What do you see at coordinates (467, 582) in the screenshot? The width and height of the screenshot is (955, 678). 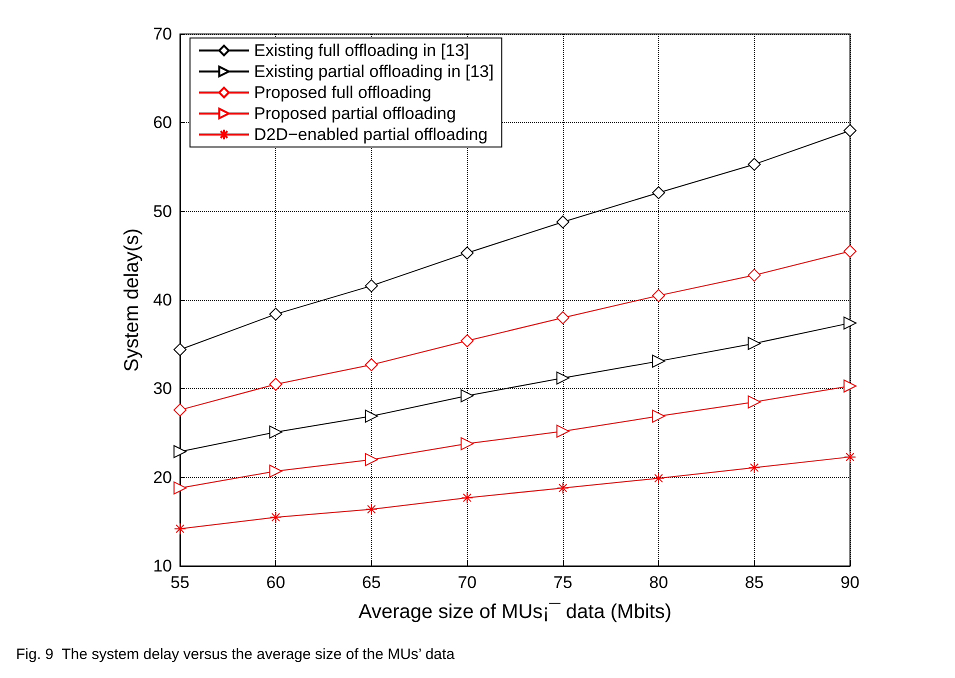 I see `x-tick-label: 70` at bounding box center [467, 582].